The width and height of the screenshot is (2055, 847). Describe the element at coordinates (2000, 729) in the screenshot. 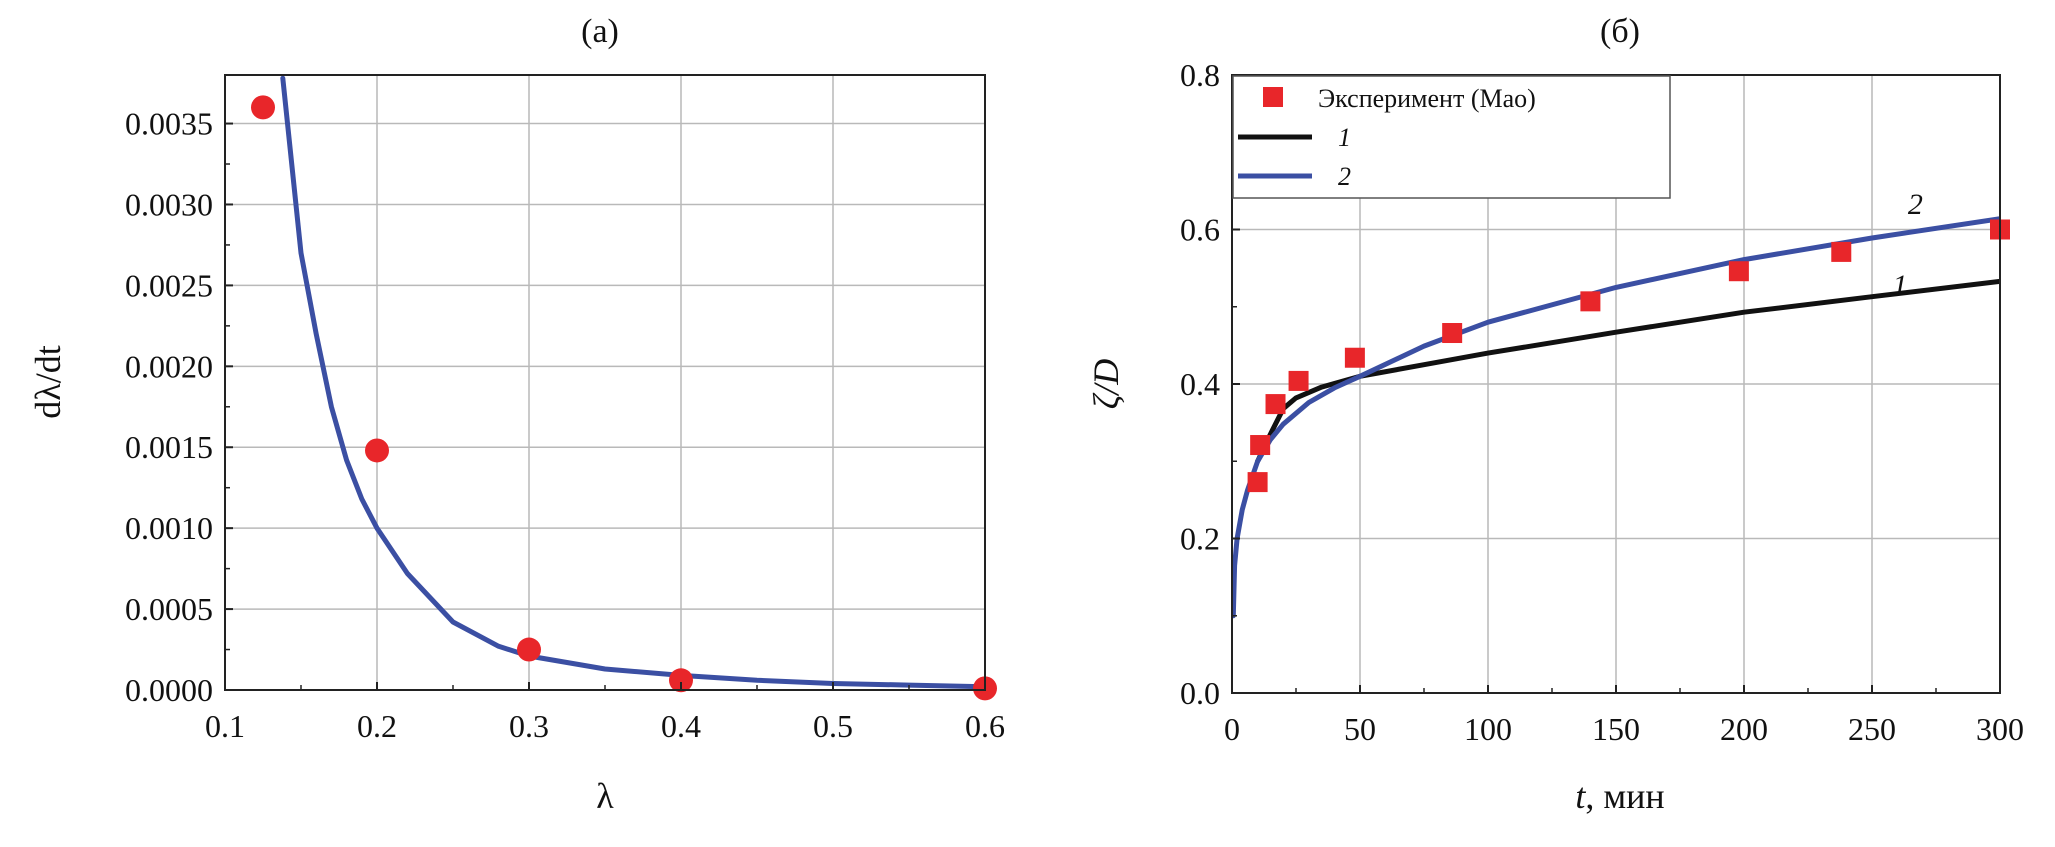

I see `x-tick-label: 300` at that location.